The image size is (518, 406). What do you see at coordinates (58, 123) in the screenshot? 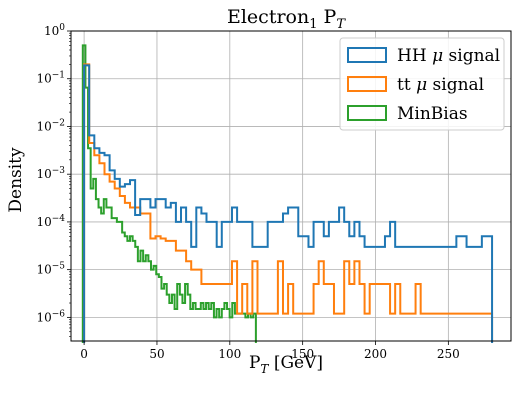
I see `y-tick-exponent: −2` at bounding box center [58, 123].